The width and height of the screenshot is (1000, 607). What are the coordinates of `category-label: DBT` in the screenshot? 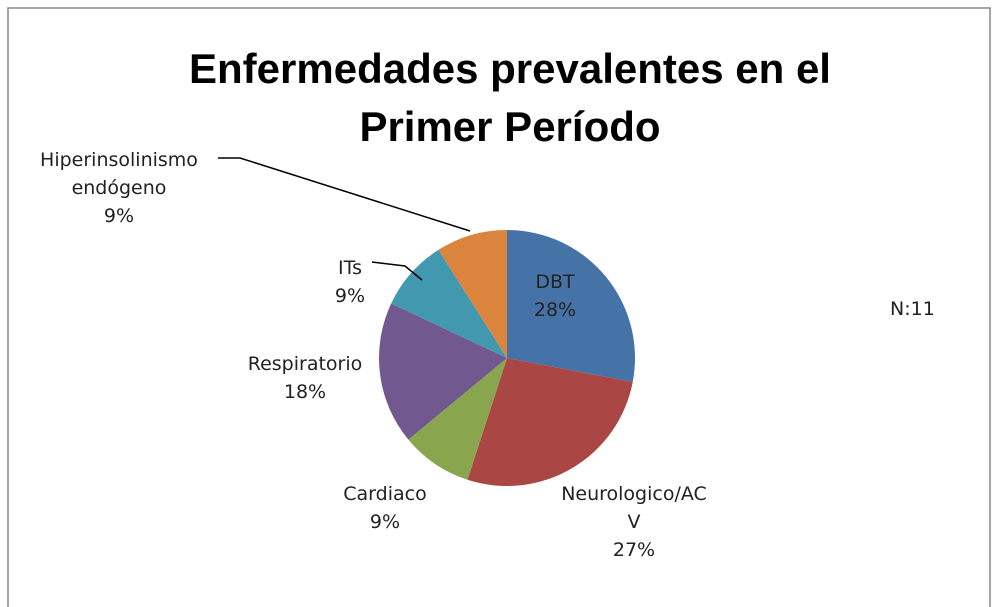 It's located at (555, 282).